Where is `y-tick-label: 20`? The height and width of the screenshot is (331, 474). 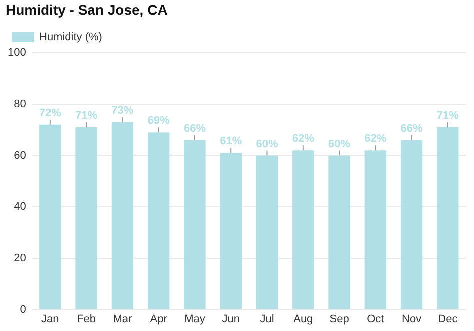
y-tick-label: 20 is located at coordinates (20, 258).